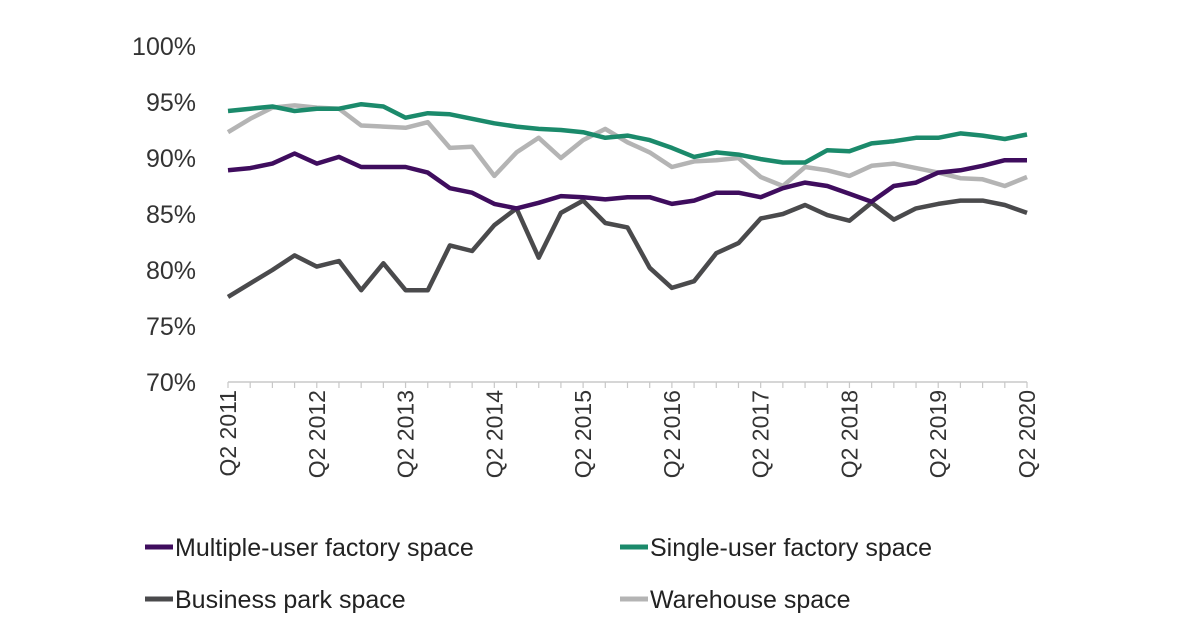 This screenshot has width=1200, height=630. Describe the element at coordinates (164, 47) in the screenshot. I see `y-tick-label: 100%` at that location.